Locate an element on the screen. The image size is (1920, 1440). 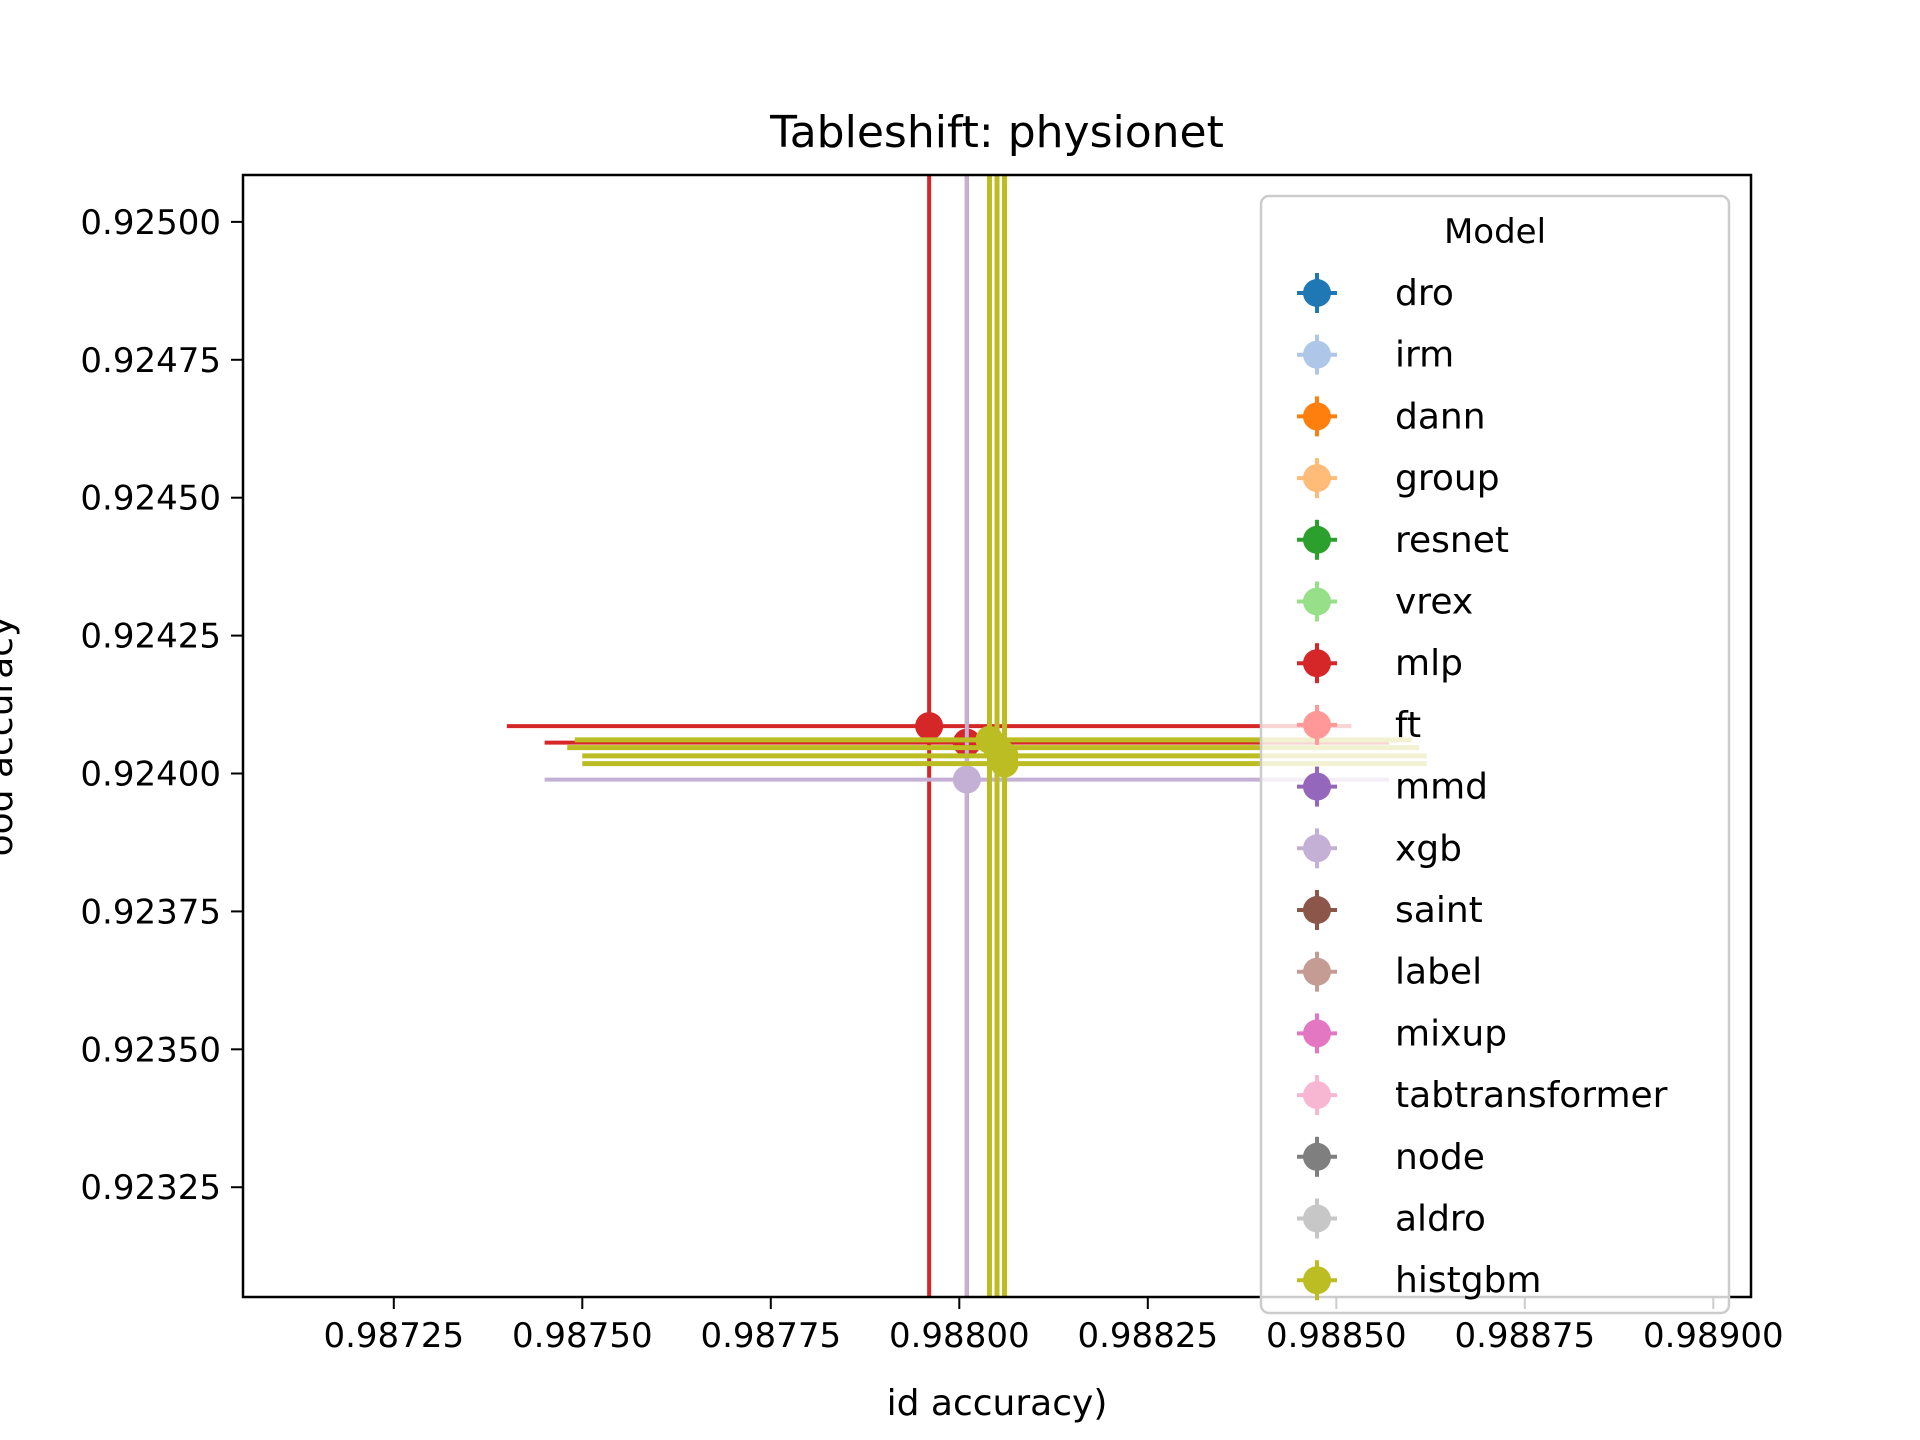
legend-item-resnet: resnet is located at coordinates (1403, 540).